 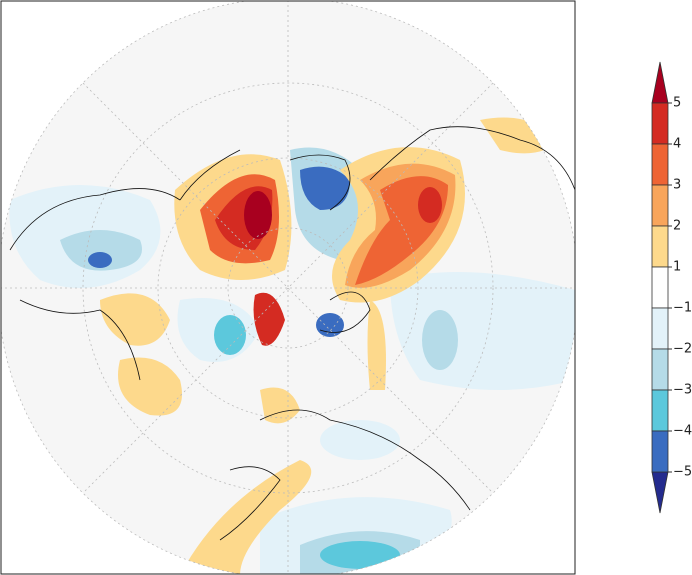 I want to click on colorbar-extend-bottom, so click(x=660, y=492).